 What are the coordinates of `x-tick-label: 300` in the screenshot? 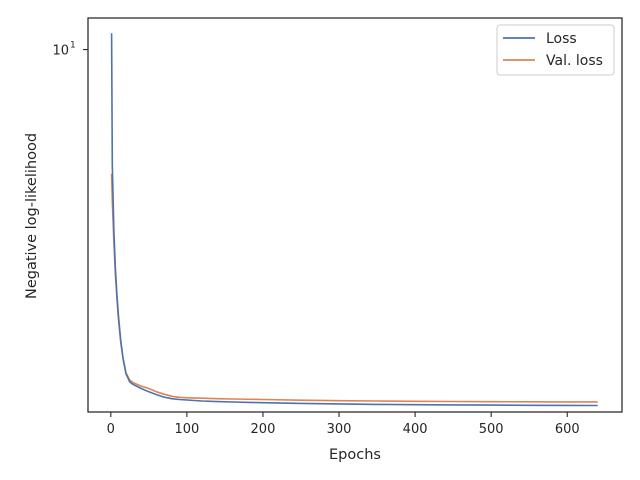 It's located at (339, 429).